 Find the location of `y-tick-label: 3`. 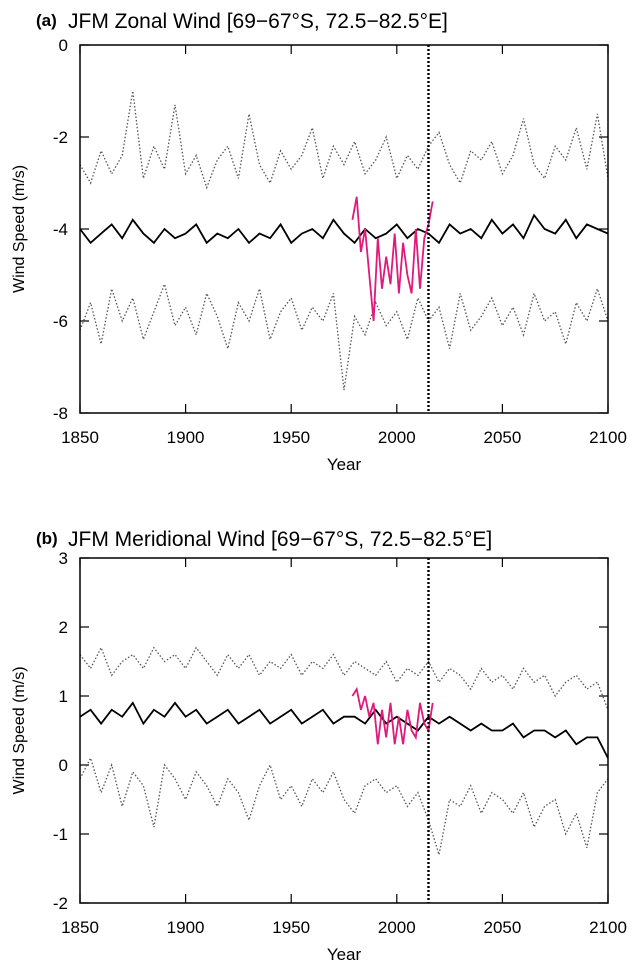

y-tick-label: 3 is located at coordinates (63, 558).